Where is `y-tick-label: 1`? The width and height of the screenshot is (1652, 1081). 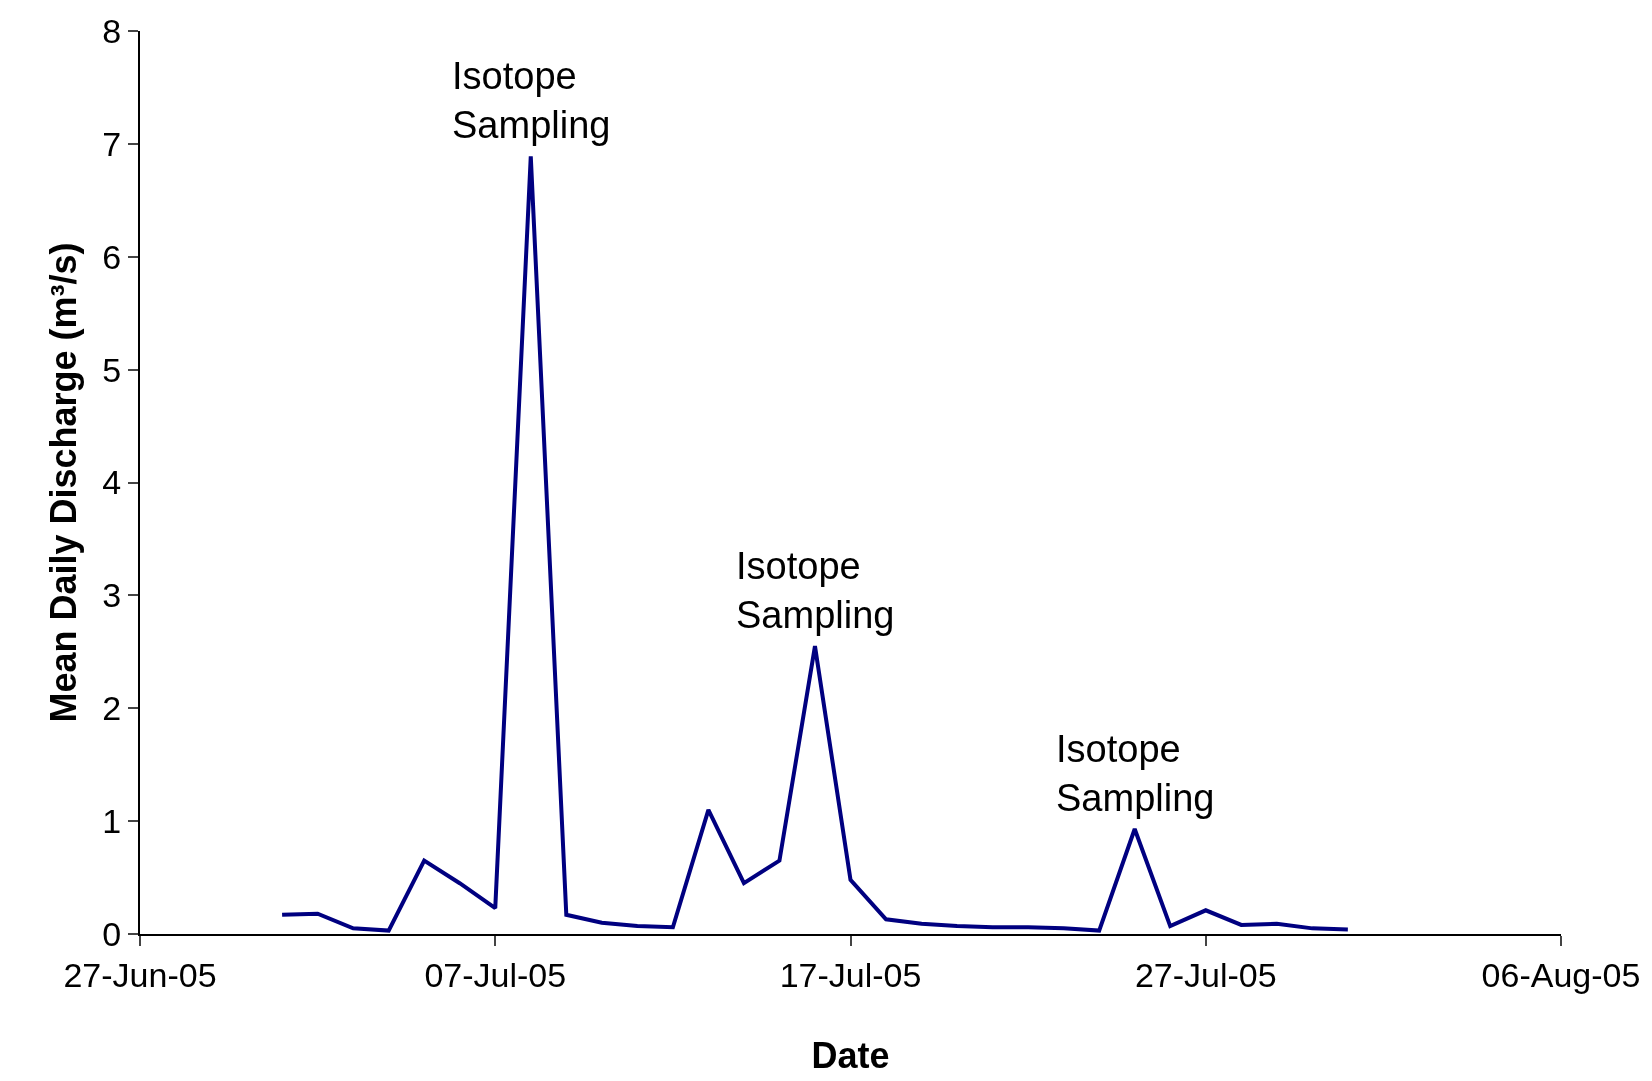
y-tick-label: 1 is located at coordinates (112, 821).